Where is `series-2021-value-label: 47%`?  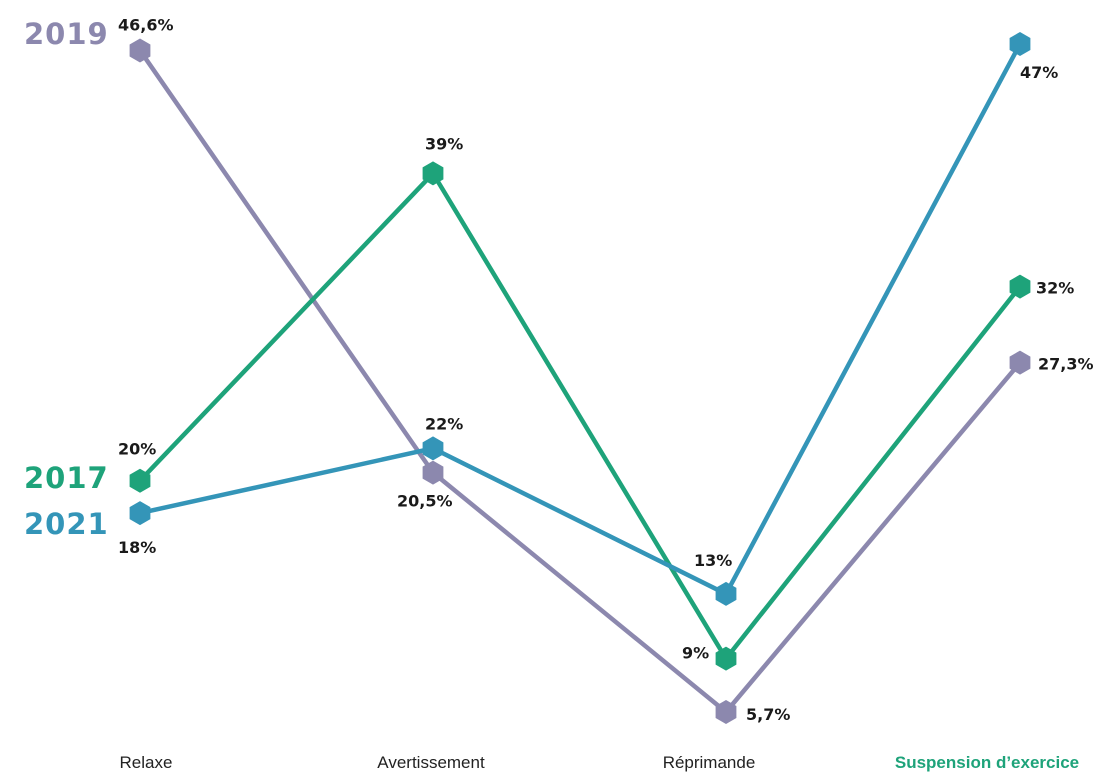
series-2021-value-label: 47% is located at coordinates (1039, 72).